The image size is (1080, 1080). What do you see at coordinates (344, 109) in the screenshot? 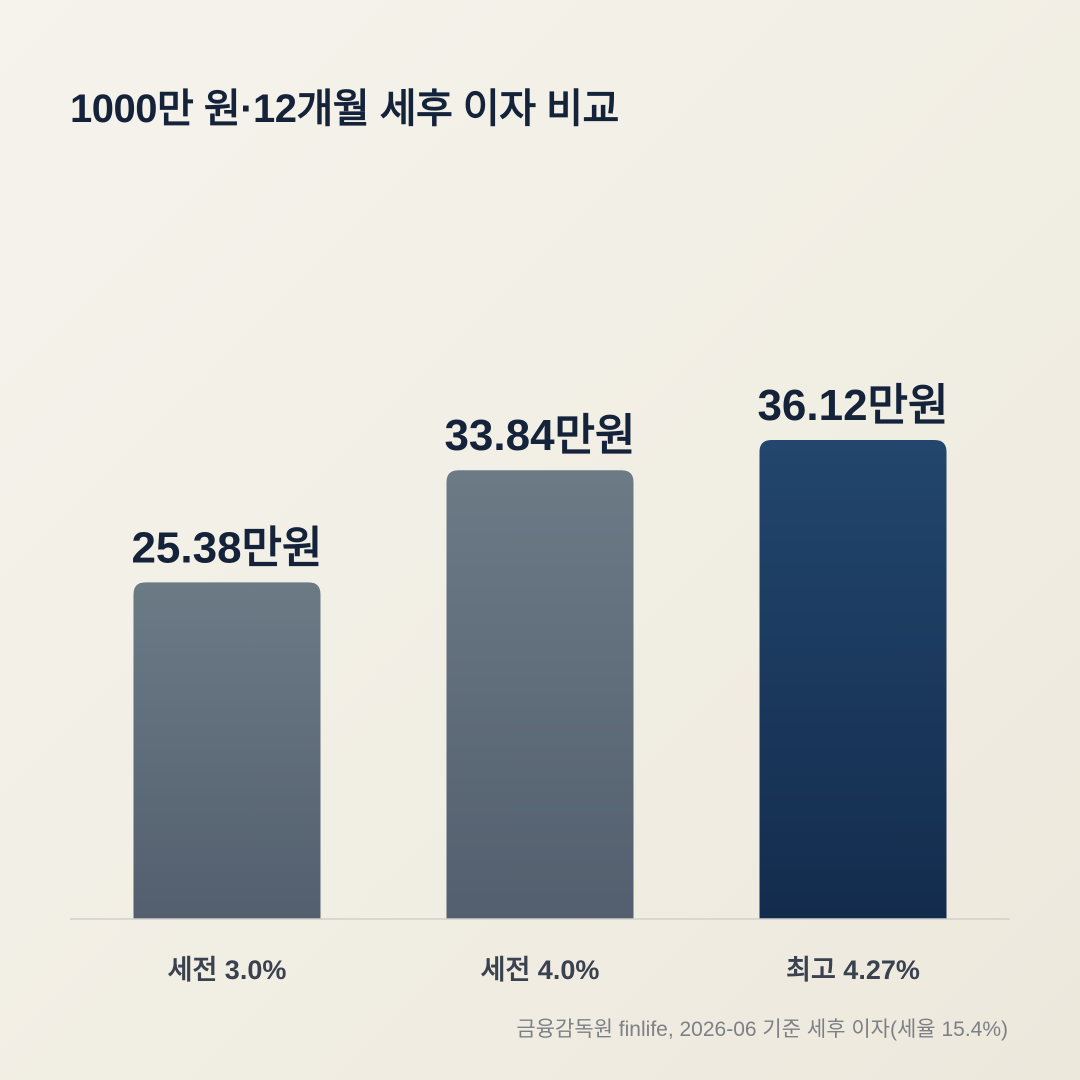
I see `chart-title: 1000만 원·12개월 세후 이자 비교` at bounding box center [344, 109].